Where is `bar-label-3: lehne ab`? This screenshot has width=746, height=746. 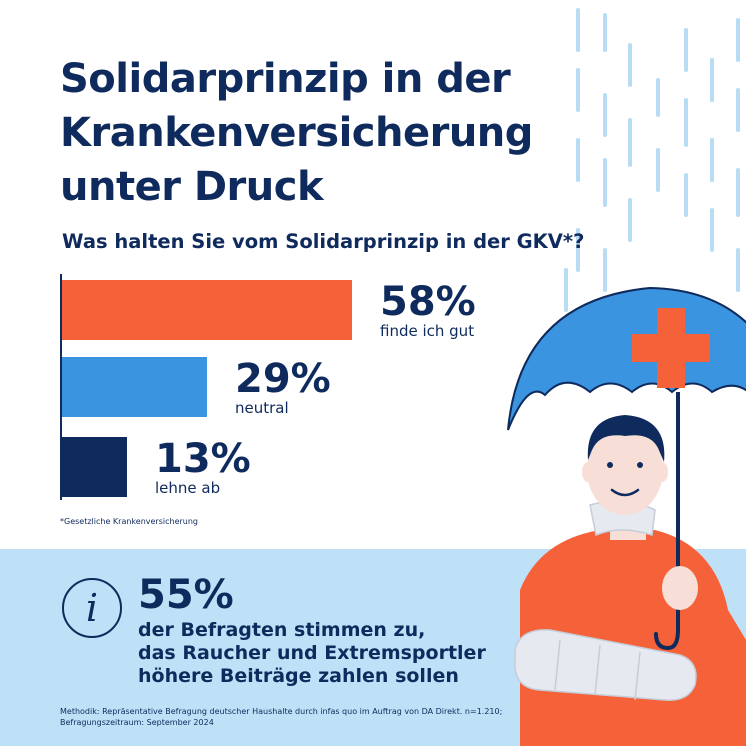
bar-label-3: lehne ab is located at coordinates (188, 488).